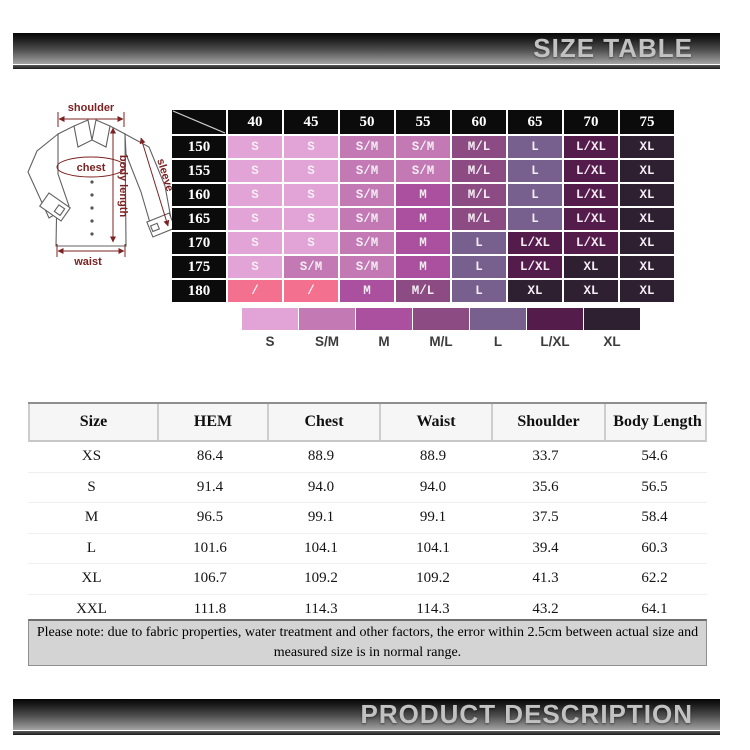 The image size is (750, 750). I want to click on size-matrix-legend, so click(441, 319).